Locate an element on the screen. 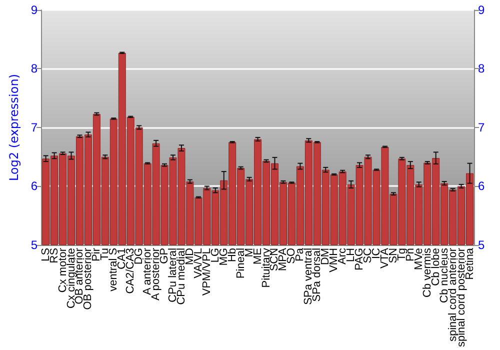 The width and height of the screenshot is (500, 350). y-tick-label: 6 is located at coordinates (34, 186).